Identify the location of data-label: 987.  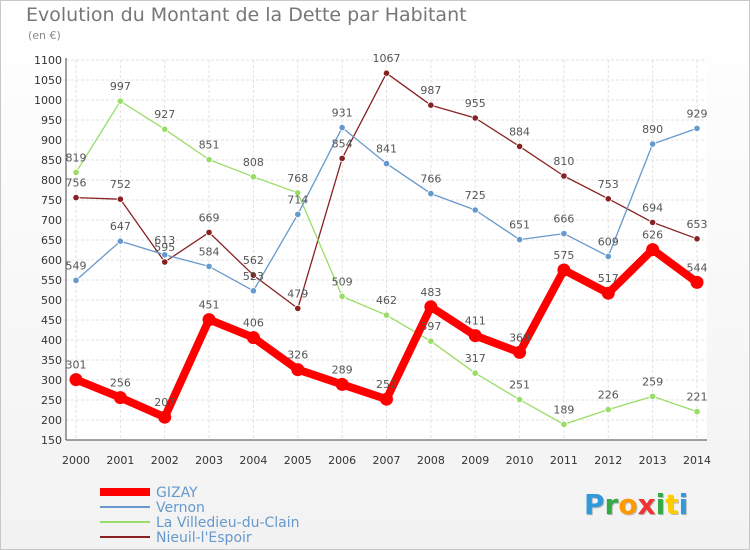
(430, 90).